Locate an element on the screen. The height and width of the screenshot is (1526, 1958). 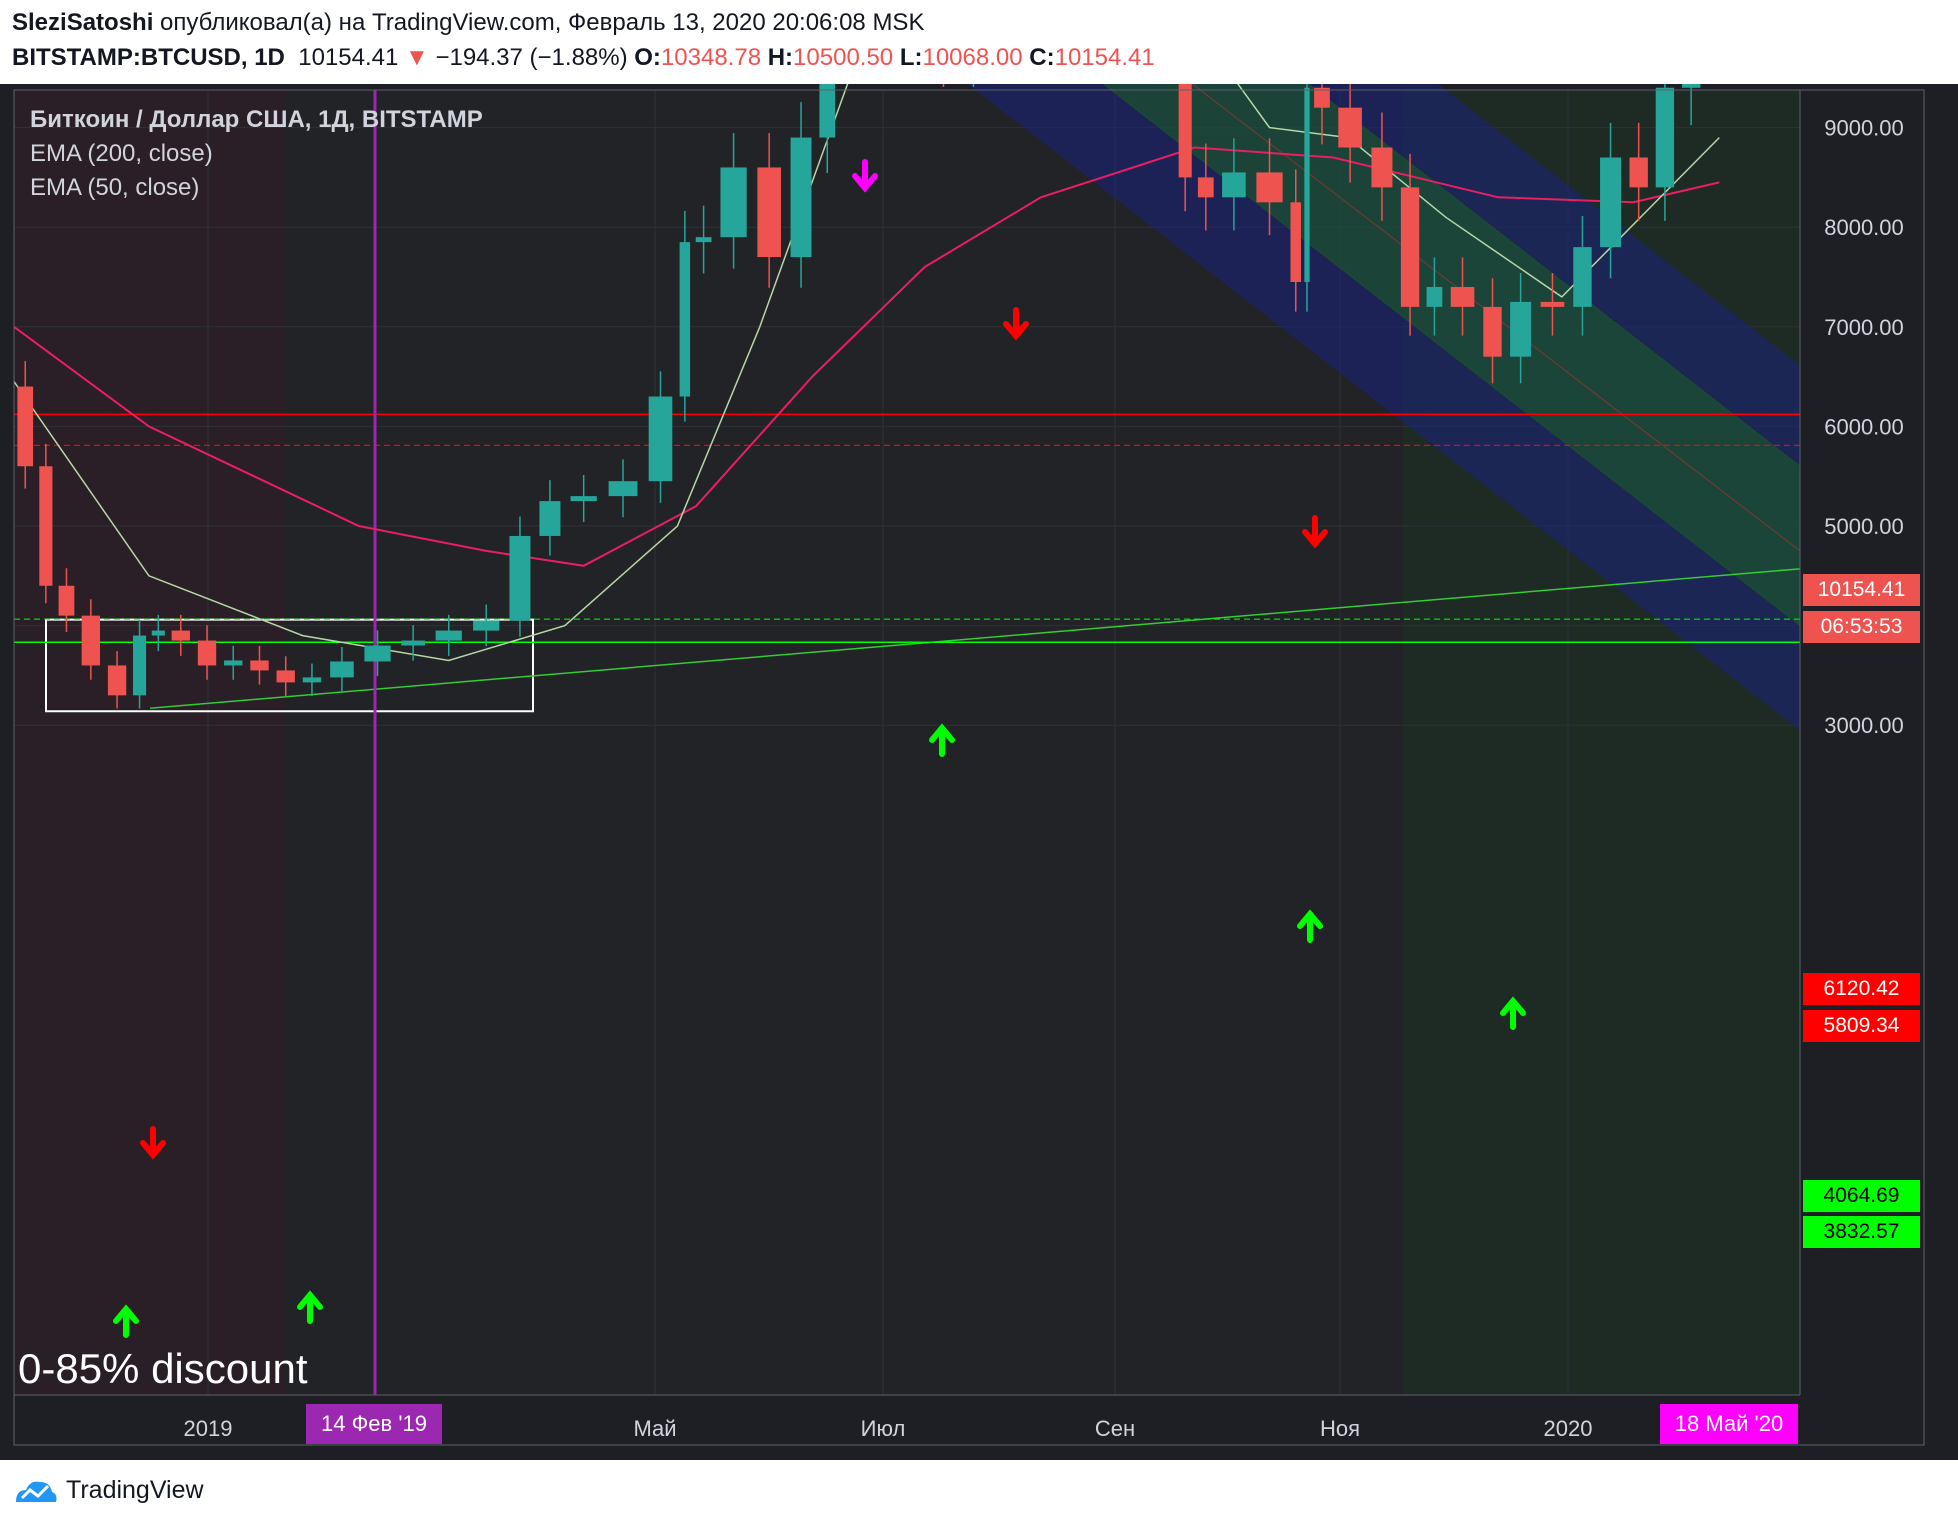
low-value: 10068.00 is located at coordinates (972, 57).